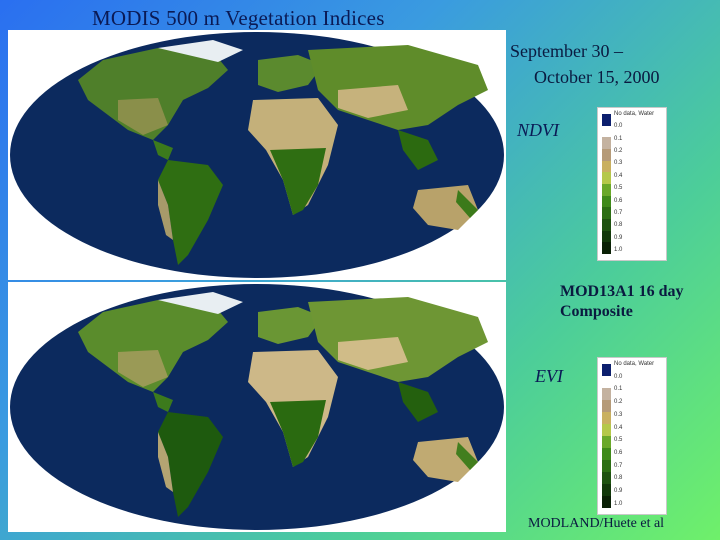  Describe the element at coordinates (618, 440) in the screenshot. I see `evi-legend-tick: 0.5` at that location.